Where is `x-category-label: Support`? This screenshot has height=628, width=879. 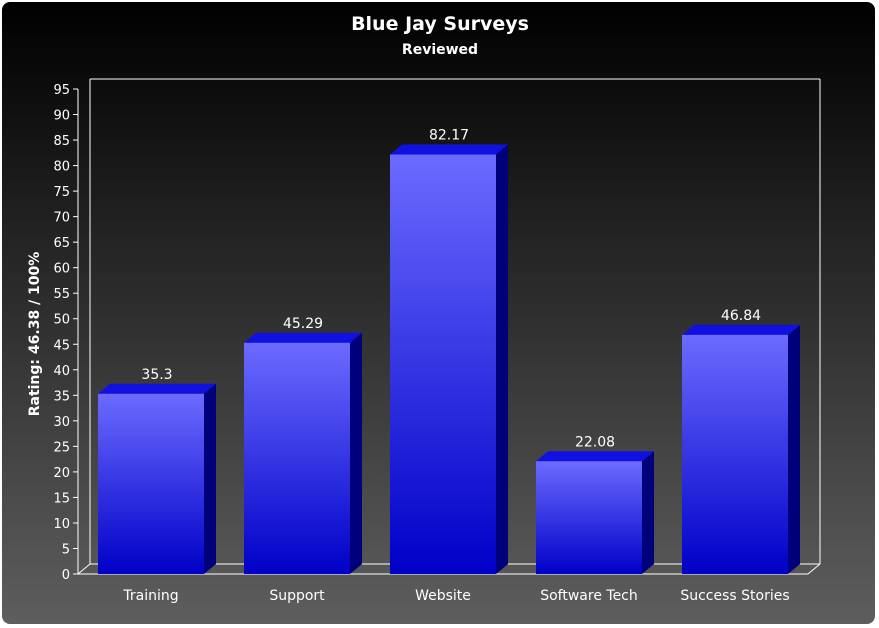 x-category-label: Support is located at coordinates (297, 596).